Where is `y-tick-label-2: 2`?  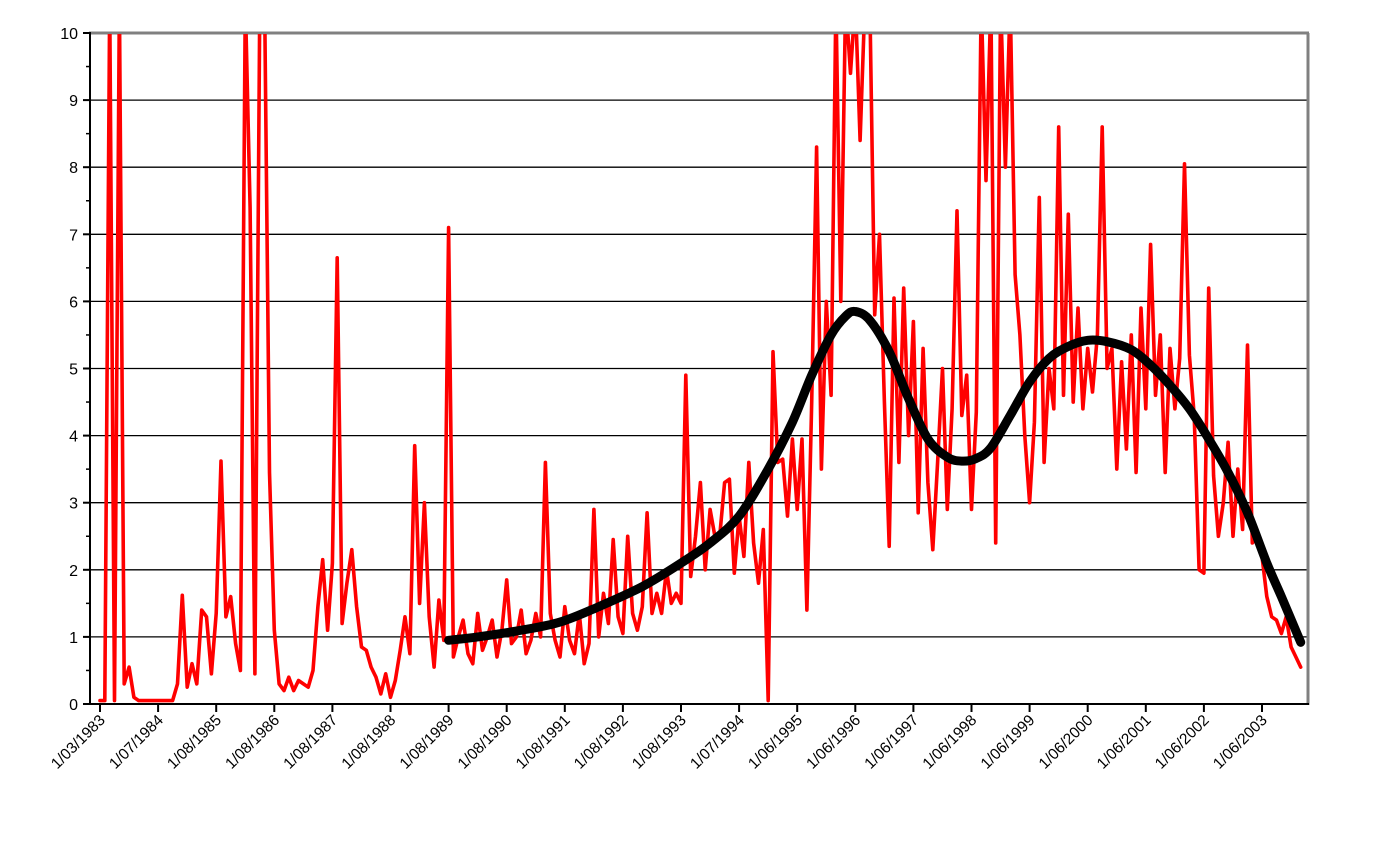
y-tick-label-2: 2 is located at coordinates (73, 571).